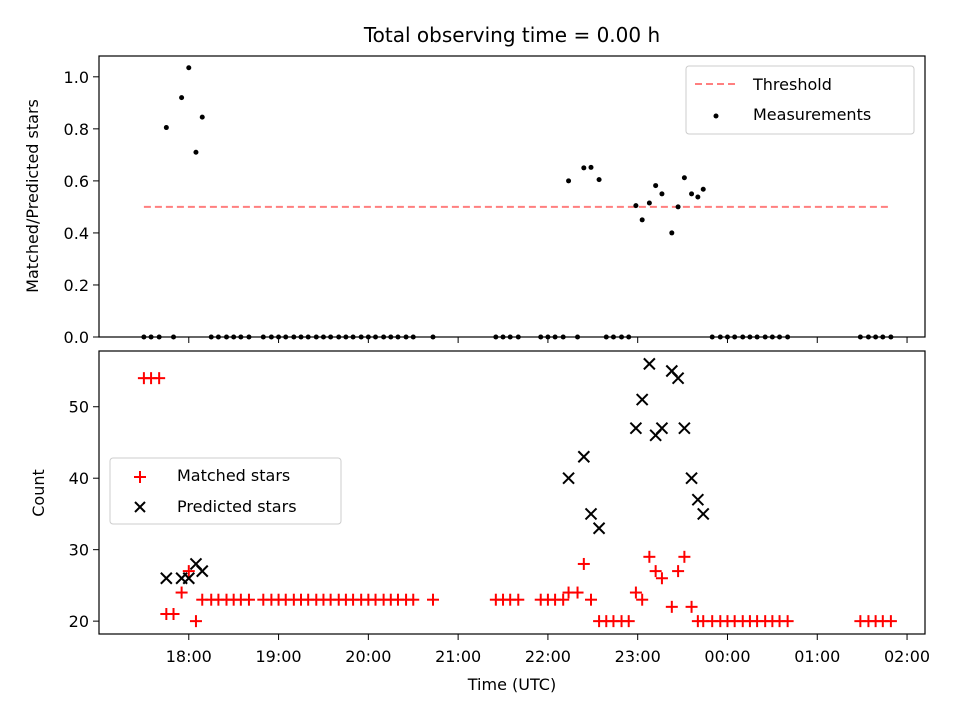 The image size is (960, 720). What do you see at coordinates (368, 656) in the screenshot?
I see `x-tick-label: 20:00` at bounding box center [368, 656].